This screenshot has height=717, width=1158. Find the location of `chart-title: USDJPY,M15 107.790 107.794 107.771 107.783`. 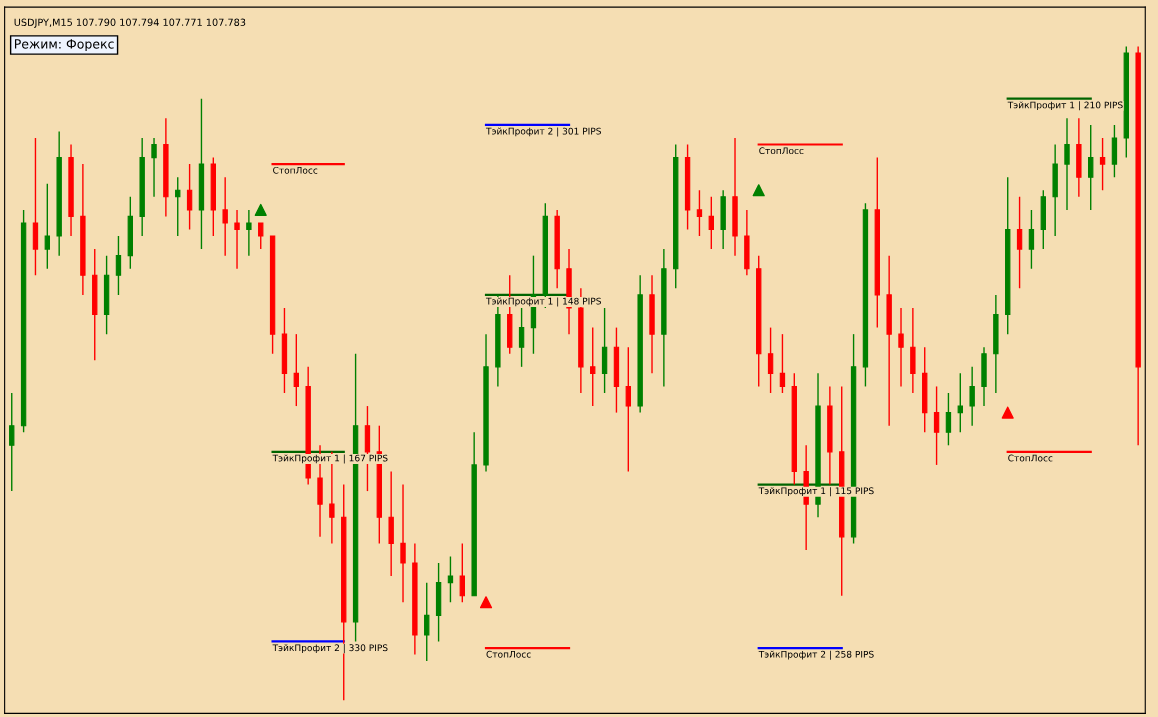

chart-title: USDJPY,M15 107.790 107.794 107.771 107.783 is located at coordinates (130, 23).